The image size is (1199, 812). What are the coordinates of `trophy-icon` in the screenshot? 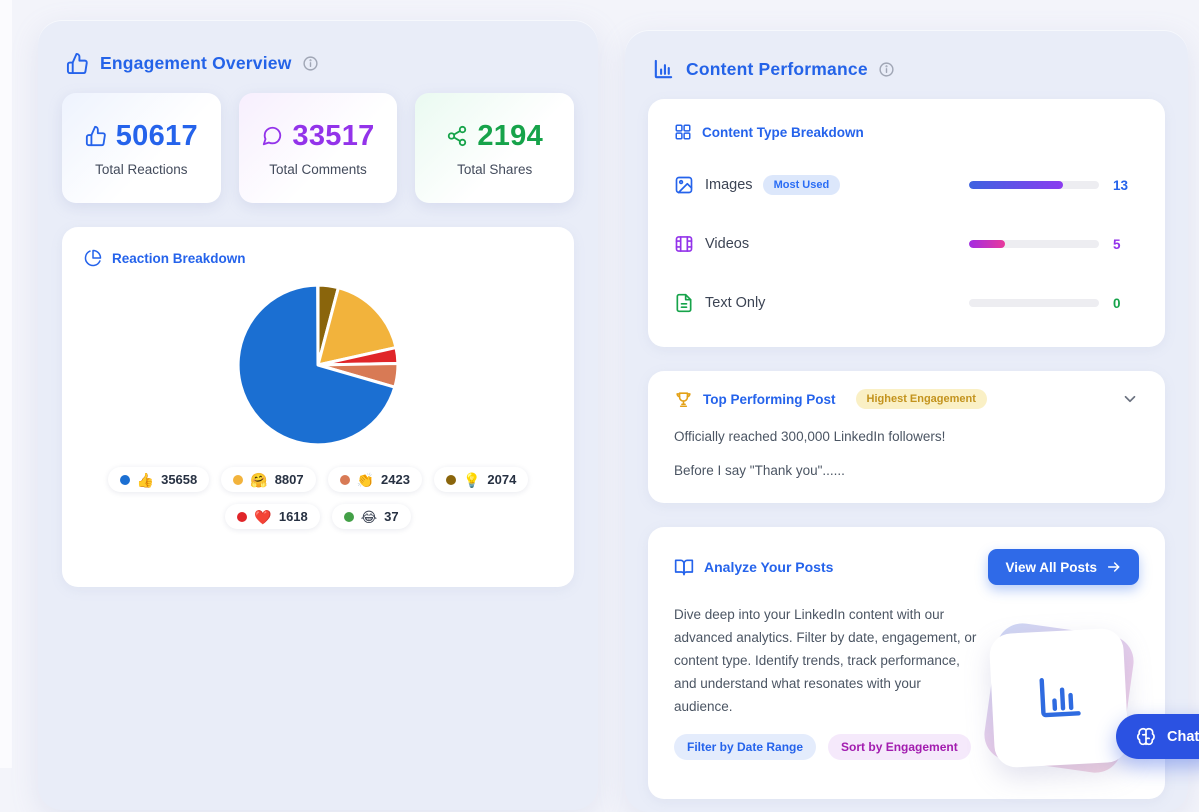 It's located at (683, 399).